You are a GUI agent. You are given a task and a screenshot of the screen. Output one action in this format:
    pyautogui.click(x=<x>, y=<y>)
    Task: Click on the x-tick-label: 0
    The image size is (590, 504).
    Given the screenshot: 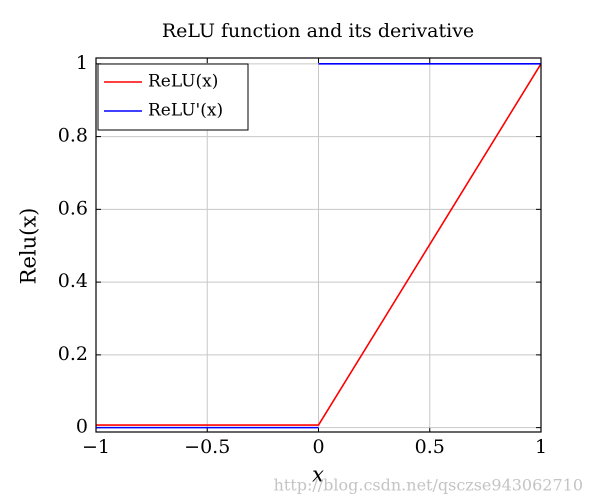 What is the action you would take?
    pyautogui.click(x=318, y=447)
    